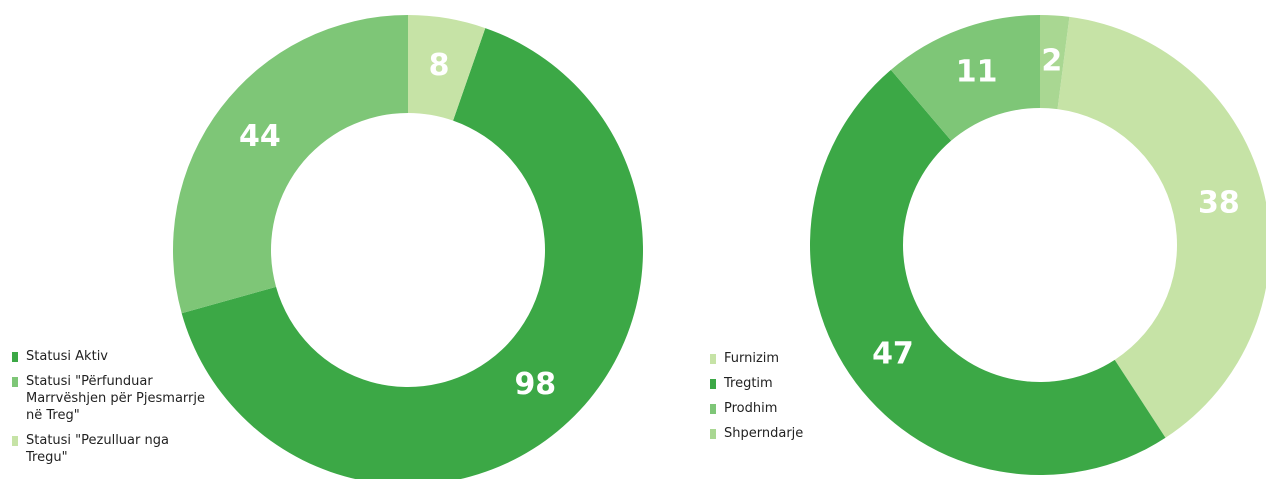  I want to click on data-label: 2, so click(1051, 60).